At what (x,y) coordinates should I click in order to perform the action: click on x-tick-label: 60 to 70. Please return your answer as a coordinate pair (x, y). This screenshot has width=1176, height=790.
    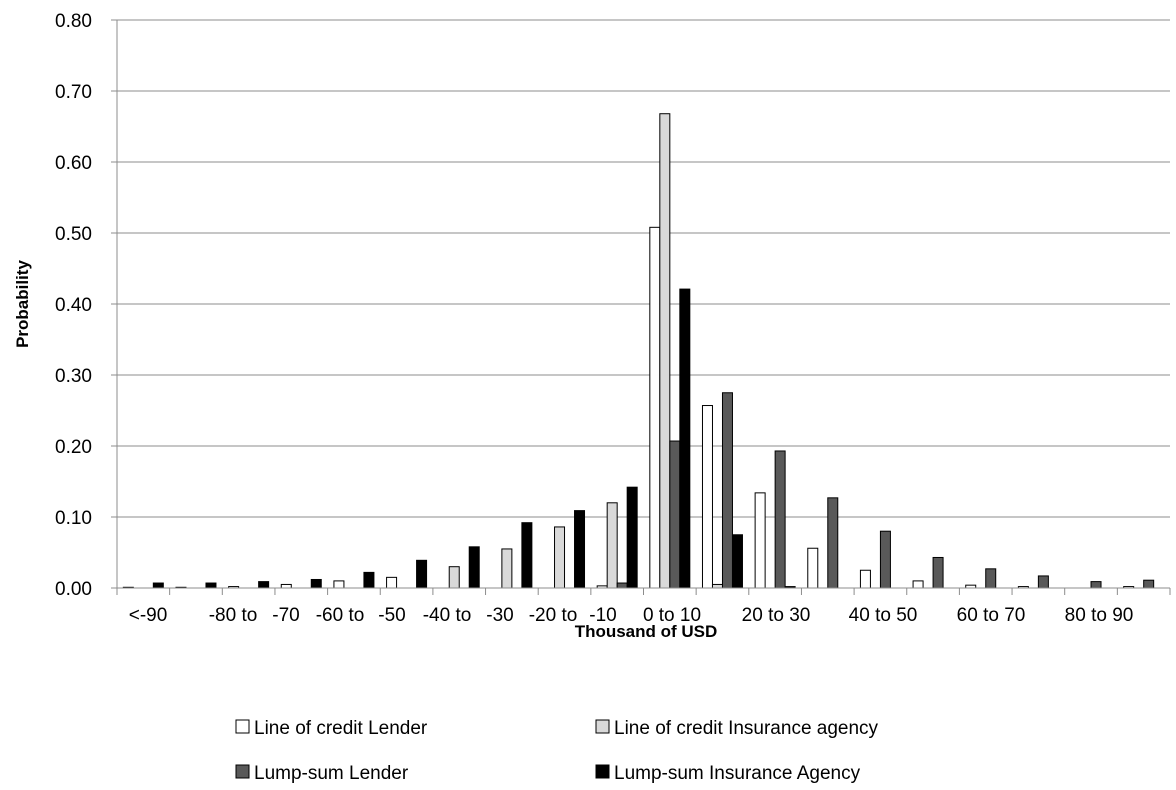
    Looking at the image, I should click on (991, 615).